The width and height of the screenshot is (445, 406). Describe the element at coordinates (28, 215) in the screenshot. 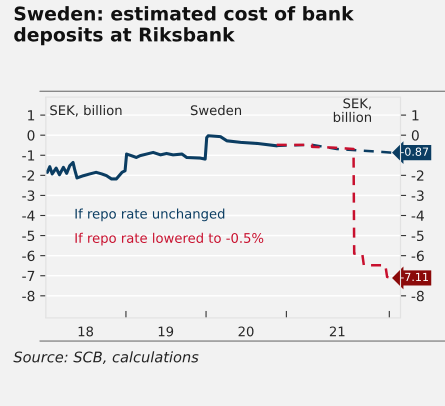

I see `y-tick-label: -4` at that location.